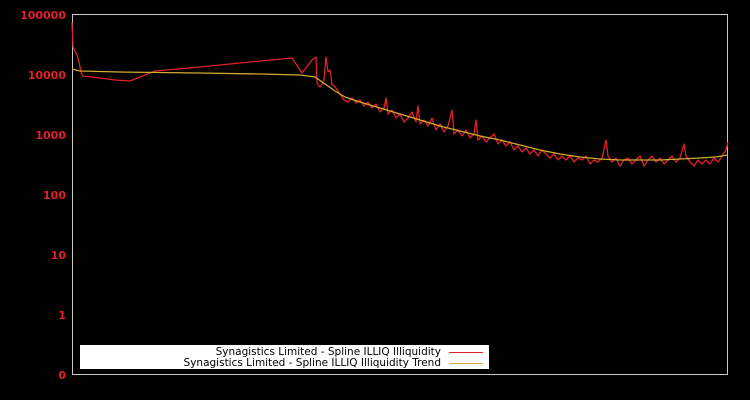 This screenshot has width=750, height=400. I want to click on legend-swatch-red, so click(466, 352).